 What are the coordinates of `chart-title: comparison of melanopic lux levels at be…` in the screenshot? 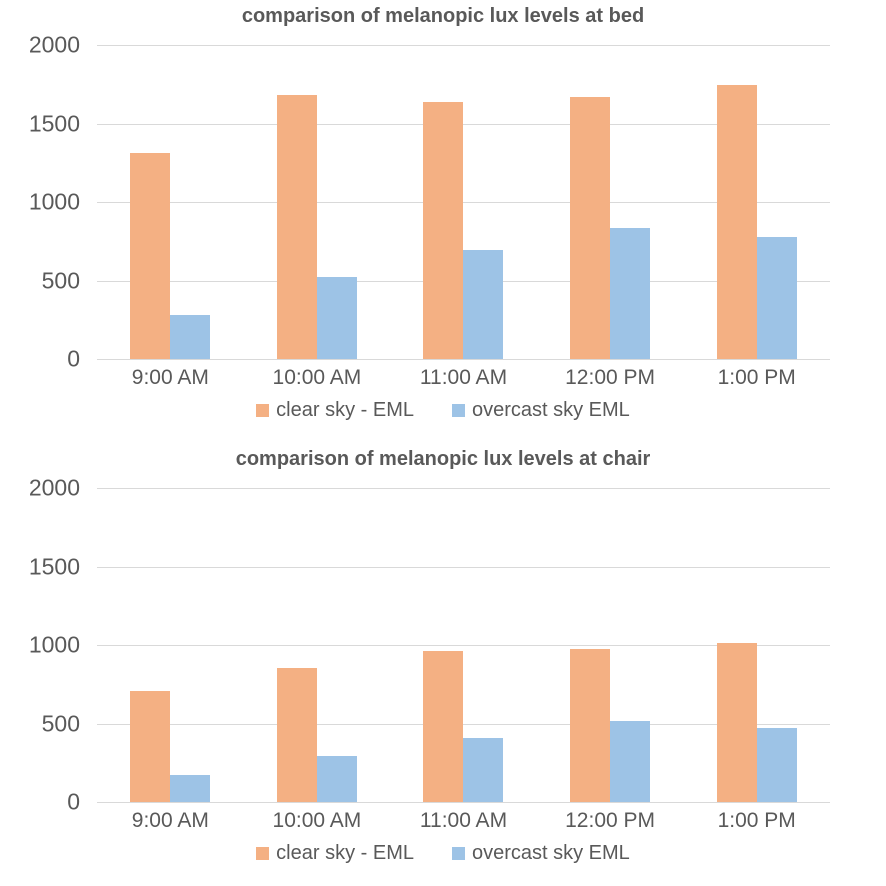 It's located at (443, 16).